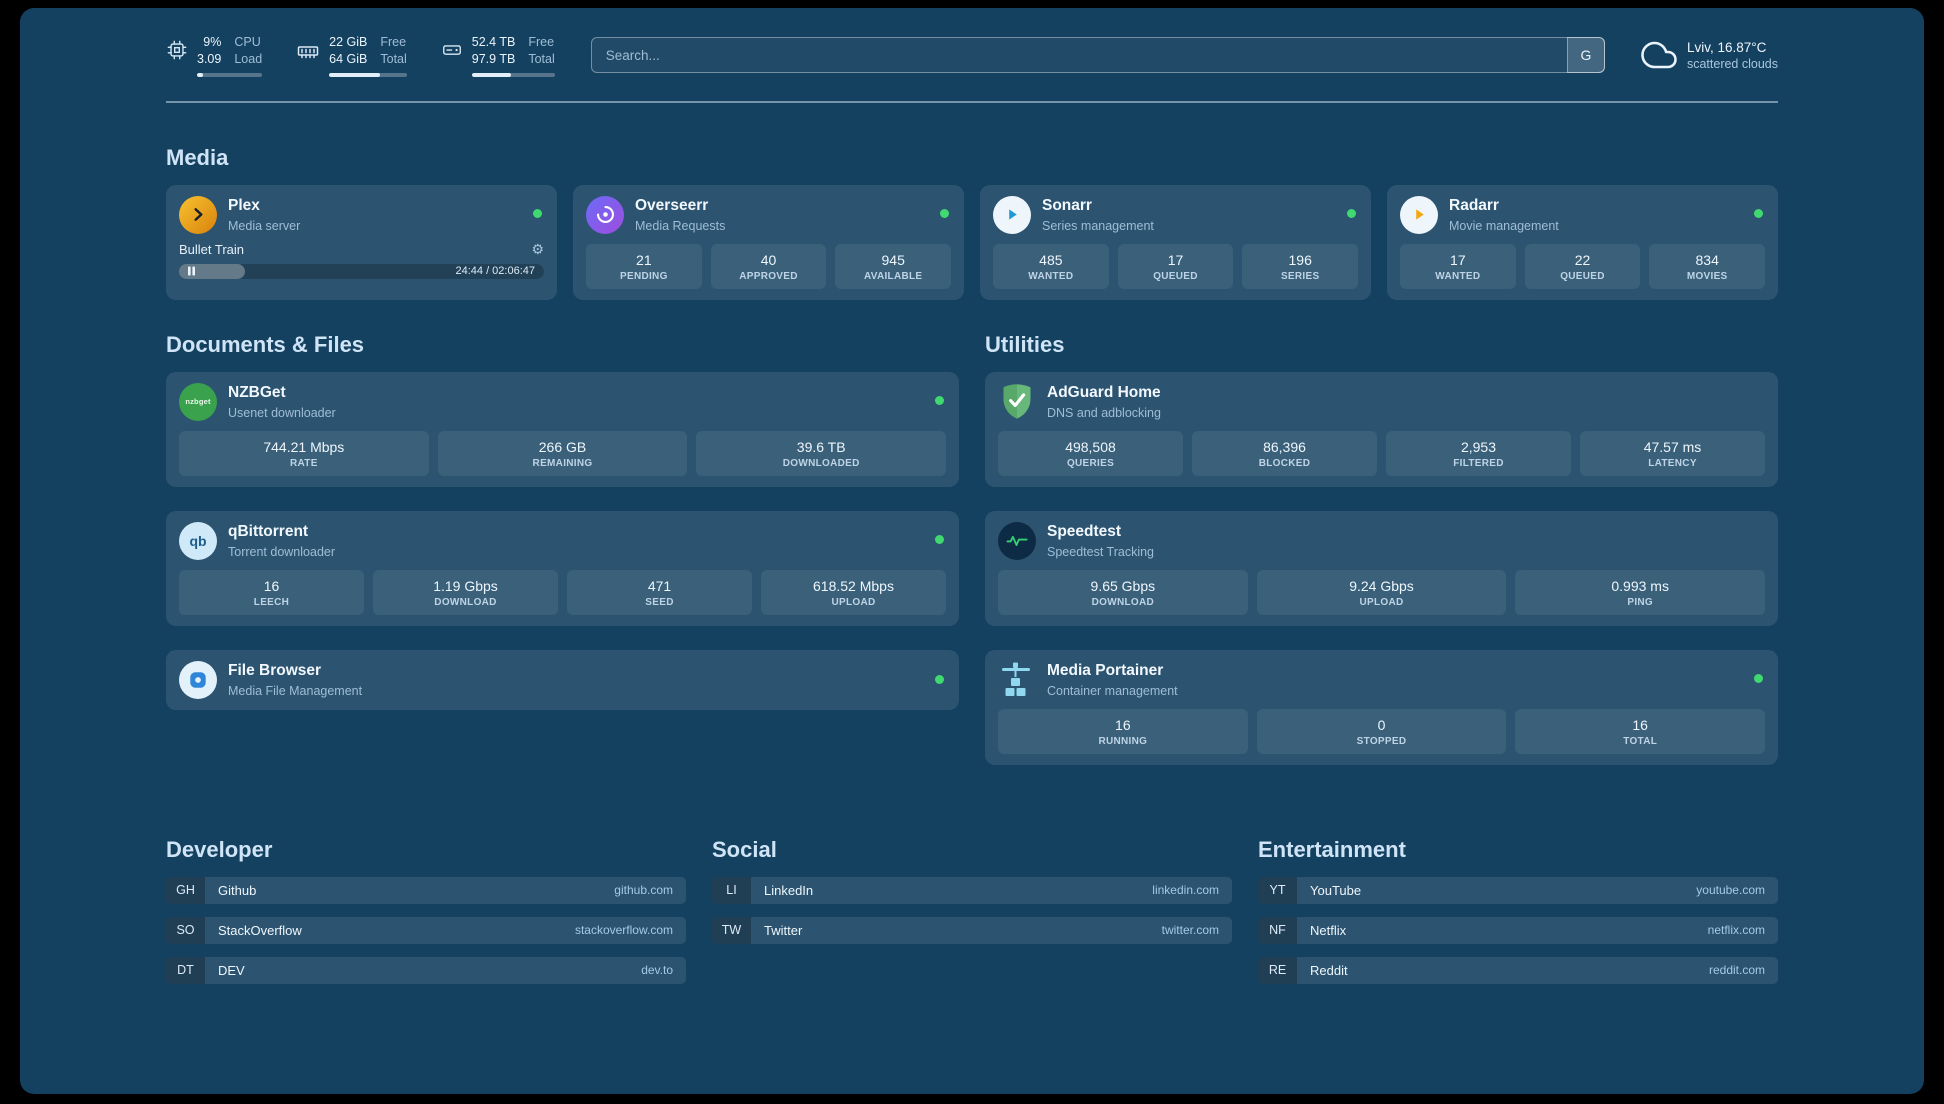  What do you see at coordinates (361, 249) in the screenshot?
I see `now-playing-row: Bullet Train ⚙` at bounding box center [361, 249].